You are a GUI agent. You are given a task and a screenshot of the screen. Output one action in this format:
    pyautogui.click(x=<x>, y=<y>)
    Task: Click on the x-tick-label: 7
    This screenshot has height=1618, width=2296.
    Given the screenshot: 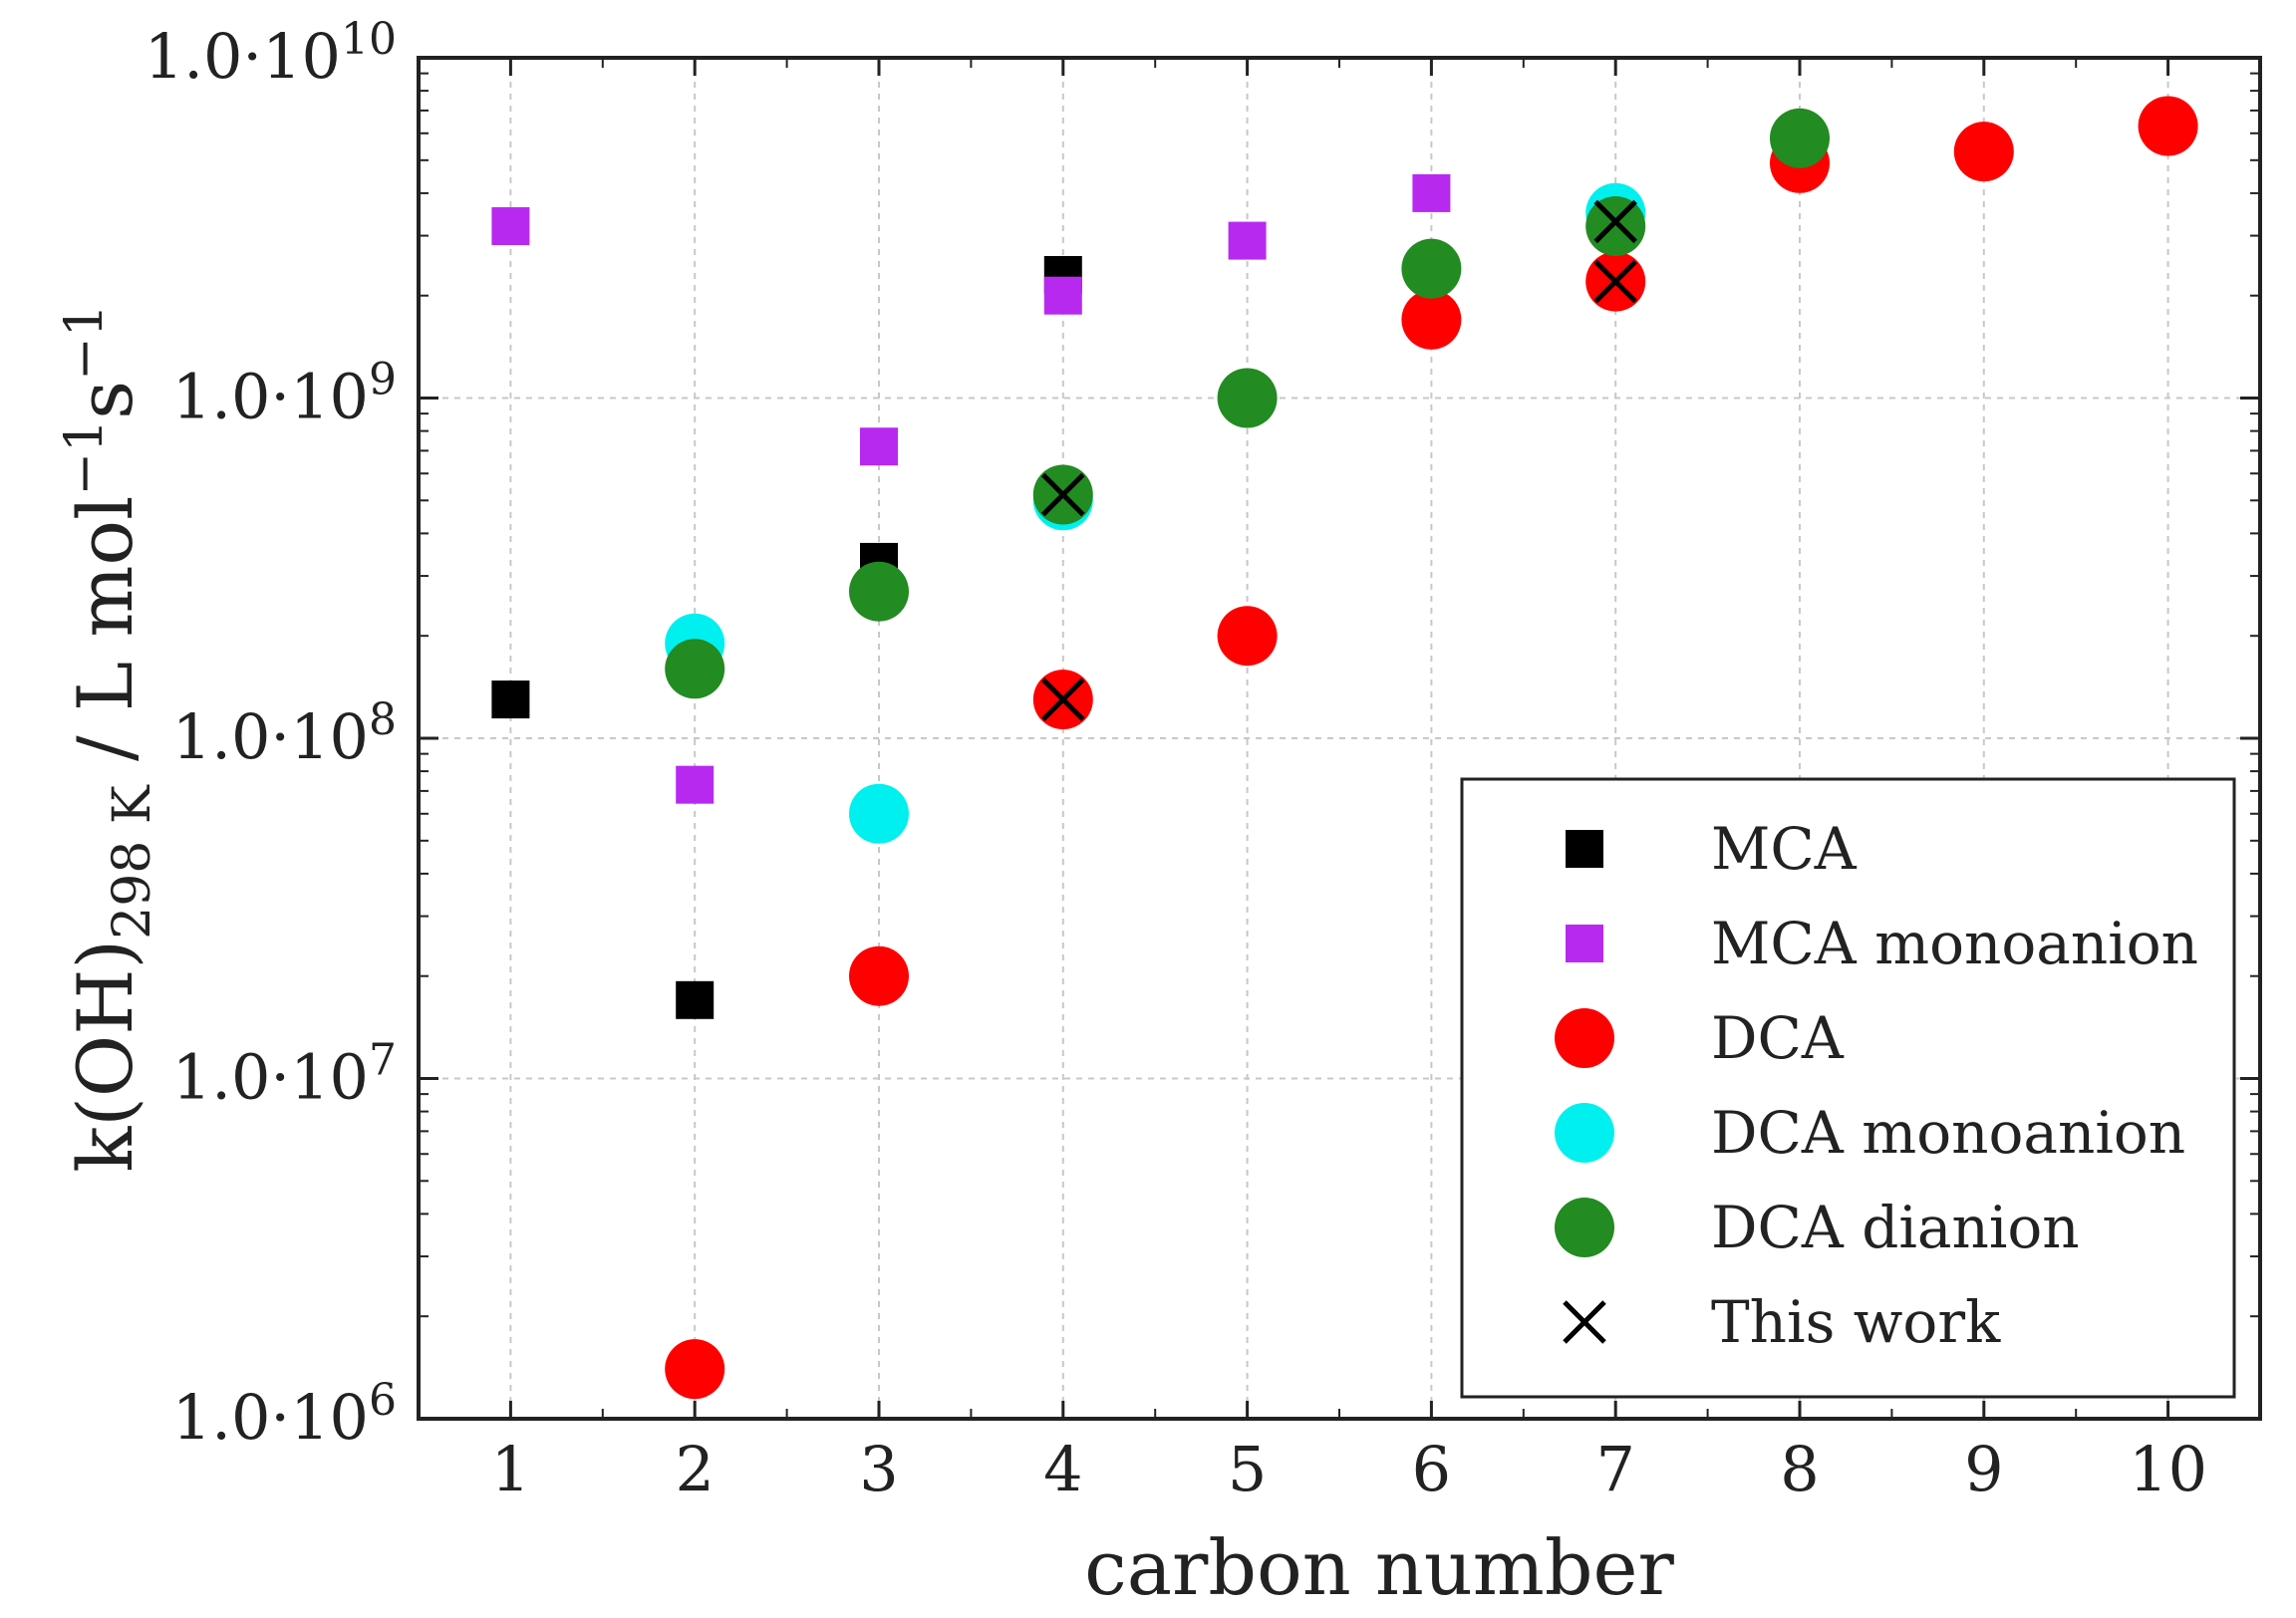 What is the action you would take?
    pyautogui.click(x=1614, y=1469)
    